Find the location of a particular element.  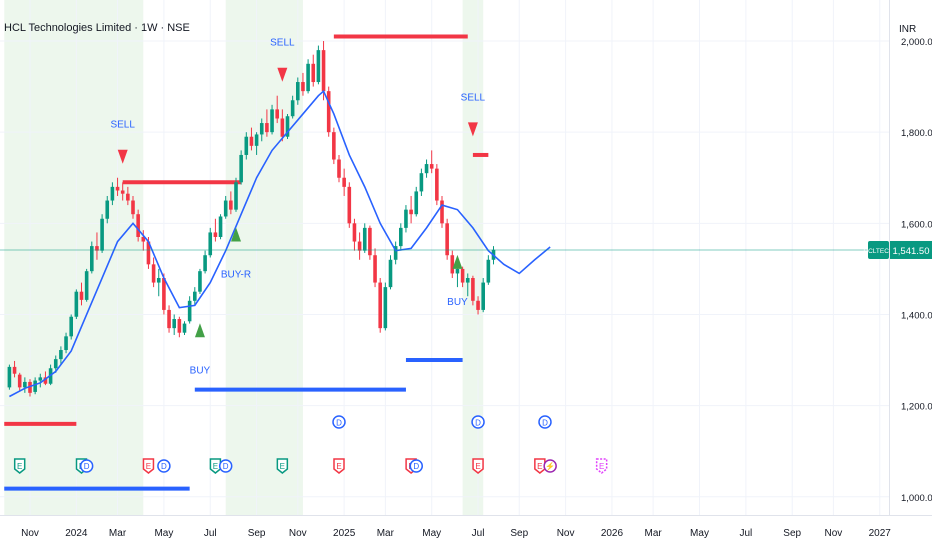

x-tick-label: Mar is located at coordinates (118, 533).